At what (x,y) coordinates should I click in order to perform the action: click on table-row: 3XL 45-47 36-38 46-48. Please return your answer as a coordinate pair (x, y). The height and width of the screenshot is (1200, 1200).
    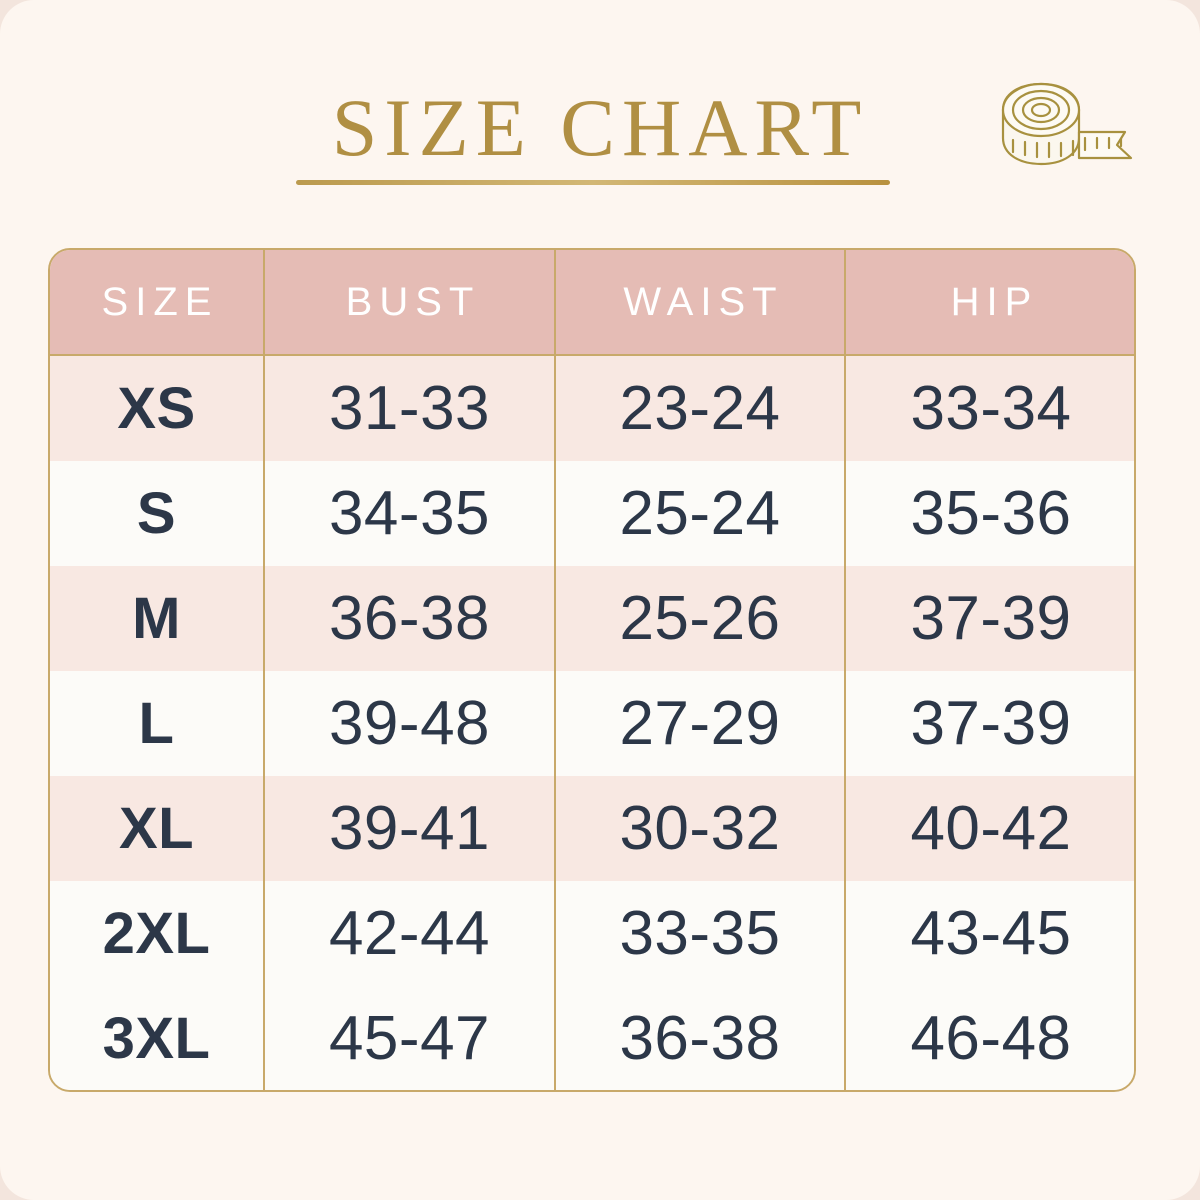
    Looking at the image, I should click on (592, 1038).